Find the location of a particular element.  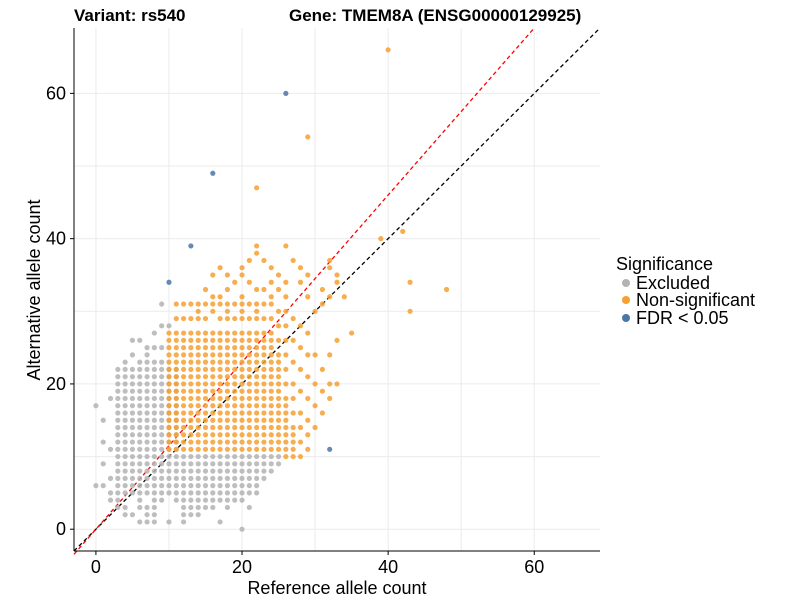

x-axis-label: Reference allele count is located at coordinates (336, 588).